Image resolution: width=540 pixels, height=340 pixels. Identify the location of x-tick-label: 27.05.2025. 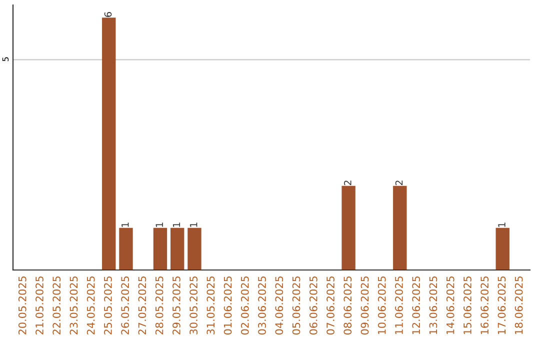
(142, 305).